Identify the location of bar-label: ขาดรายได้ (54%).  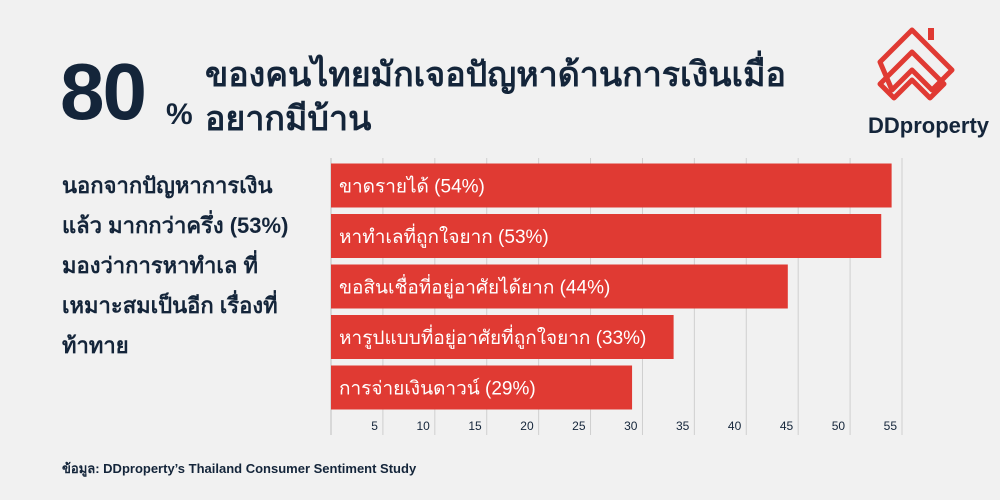
(412, 187).